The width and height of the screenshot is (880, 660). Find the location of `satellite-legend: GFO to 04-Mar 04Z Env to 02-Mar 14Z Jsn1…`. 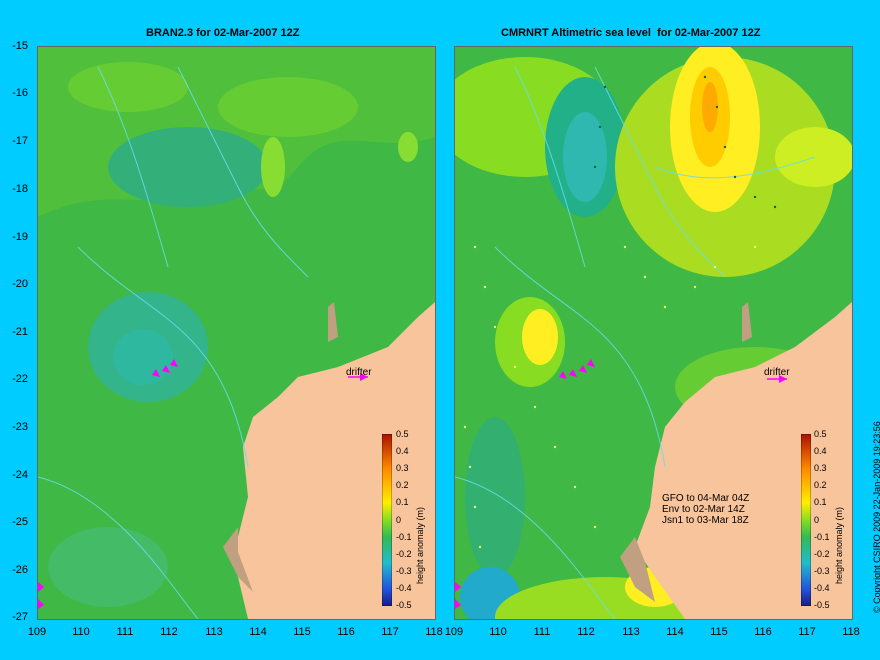

satellite-legend: GFO to 04-Mar 04Z Env to 02-Mar 14Z Jsn1… is located at coordinates (705, 509).